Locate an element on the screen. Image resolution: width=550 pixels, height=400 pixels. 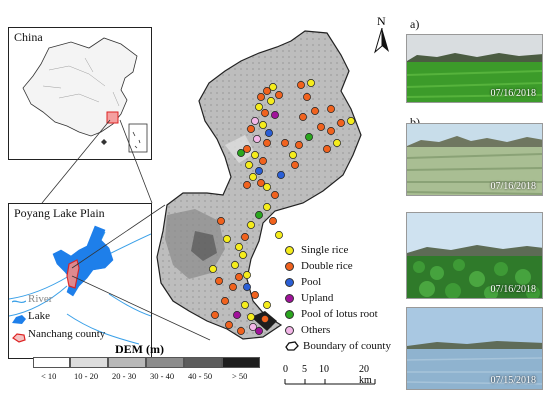
photo-b-letter: b) is located at coordinates (415, 122).